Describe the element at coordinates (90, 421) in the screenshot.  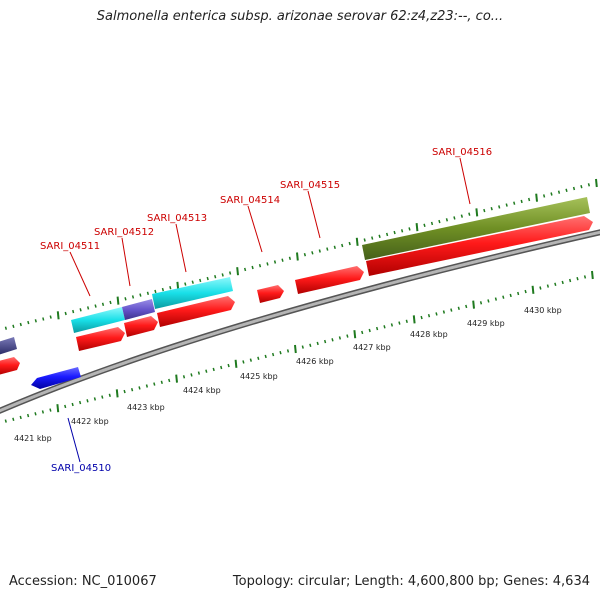
I see `scale-label-4422: 4422 kbp` at that location.